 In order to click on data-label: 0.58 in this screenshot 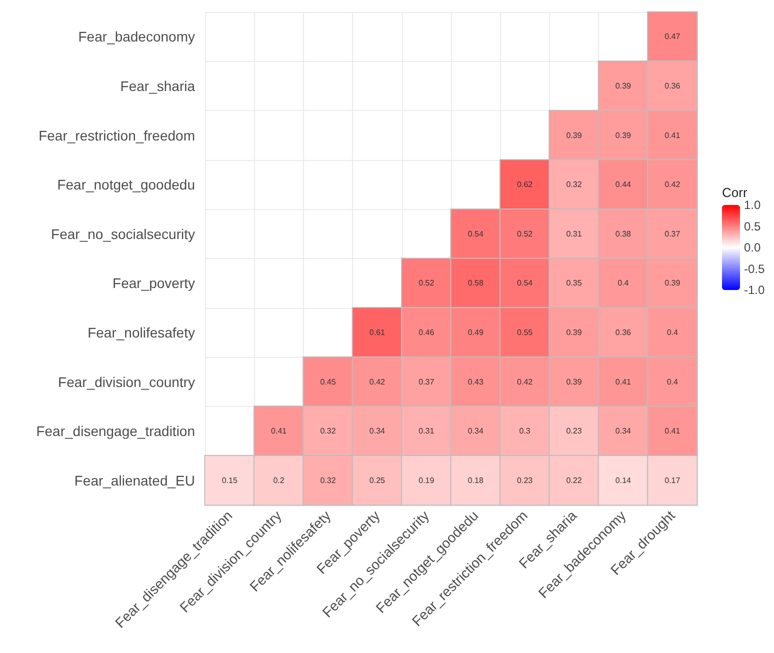, I will do `click(476, 283)`.